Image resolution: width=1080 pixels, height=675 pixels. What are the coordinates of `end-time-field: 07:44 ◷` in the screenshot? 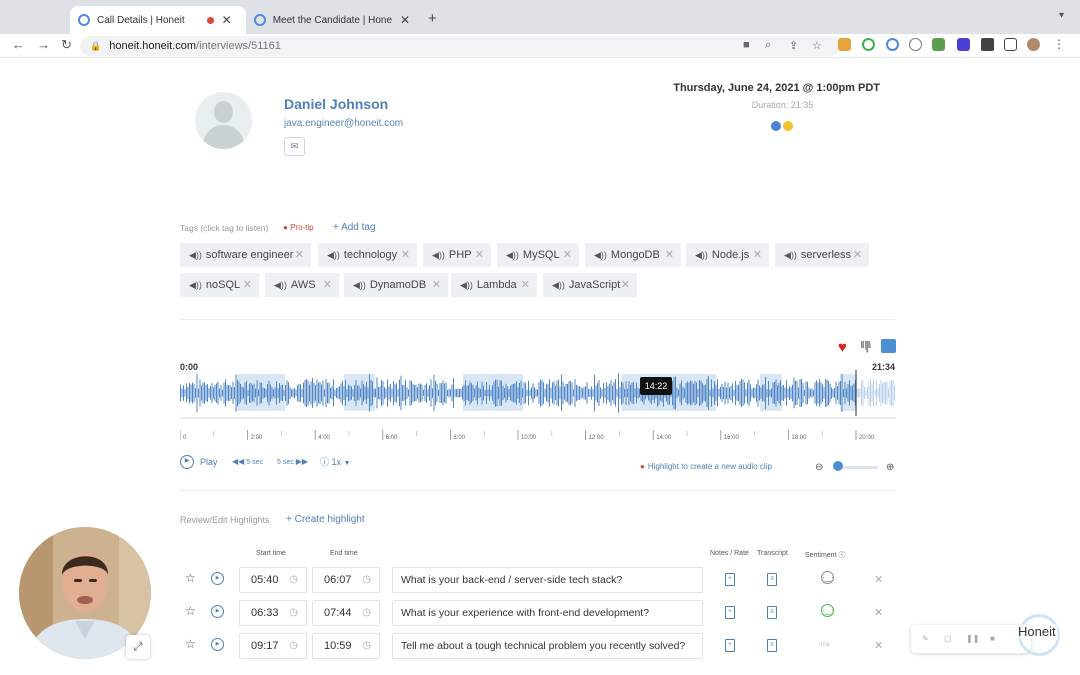 It's located at (346, 613).